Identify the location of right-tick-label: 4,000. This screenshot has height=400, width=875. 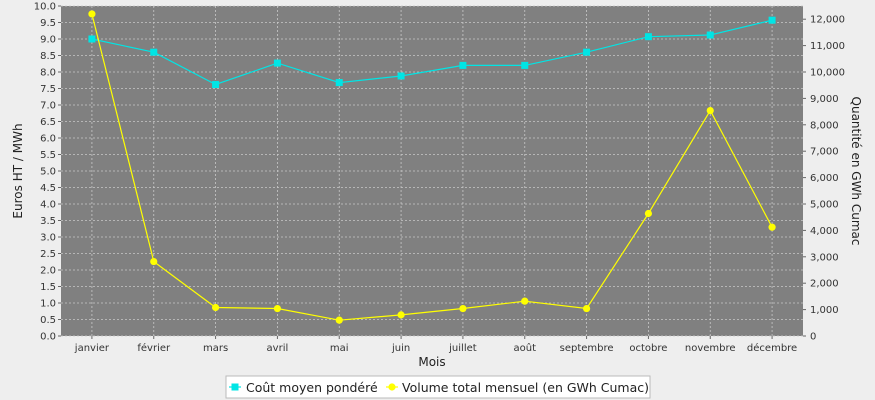
(824, 231).